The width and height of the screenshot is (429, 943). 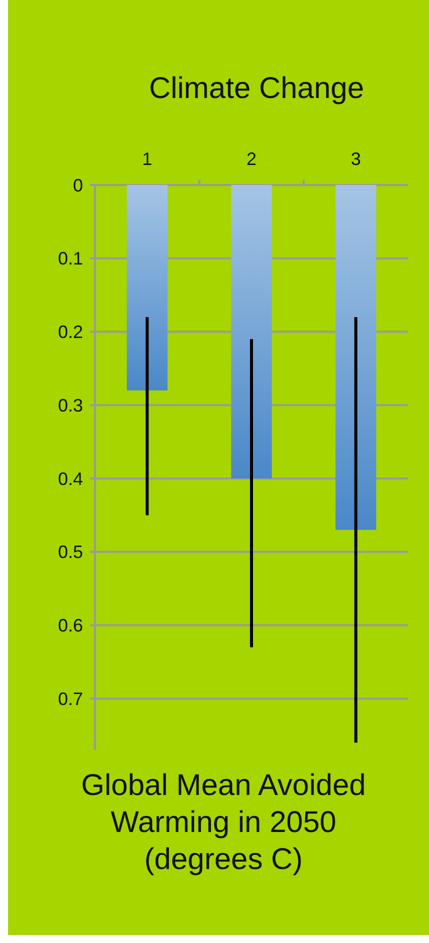 What do you see at coordinates (147, 159) in the screenshot?
I see `x-tick-label: 1` at bounding box center [147, 159].